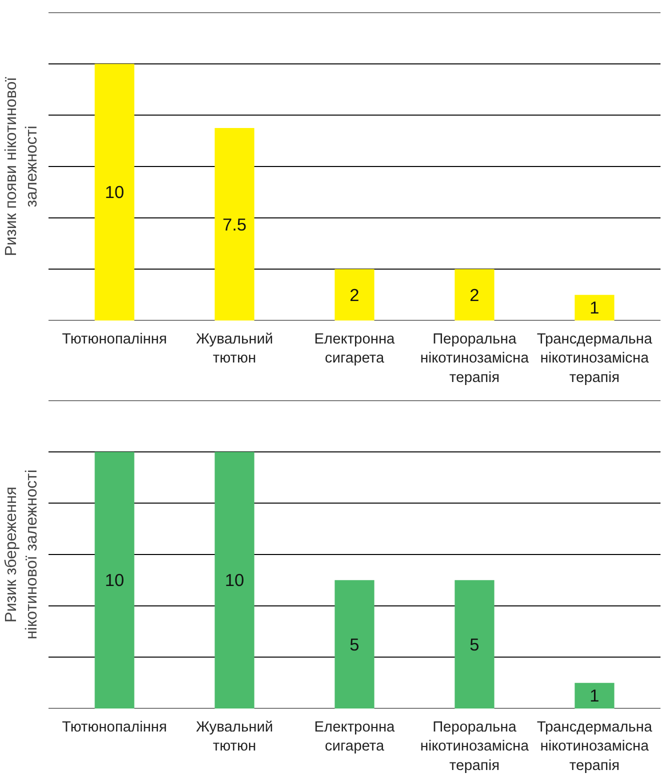  Describe the element at coordinates (21, 166) in the screenshot. I see `y-axis-title: Ризик появи нікотинової залежності` at that location.